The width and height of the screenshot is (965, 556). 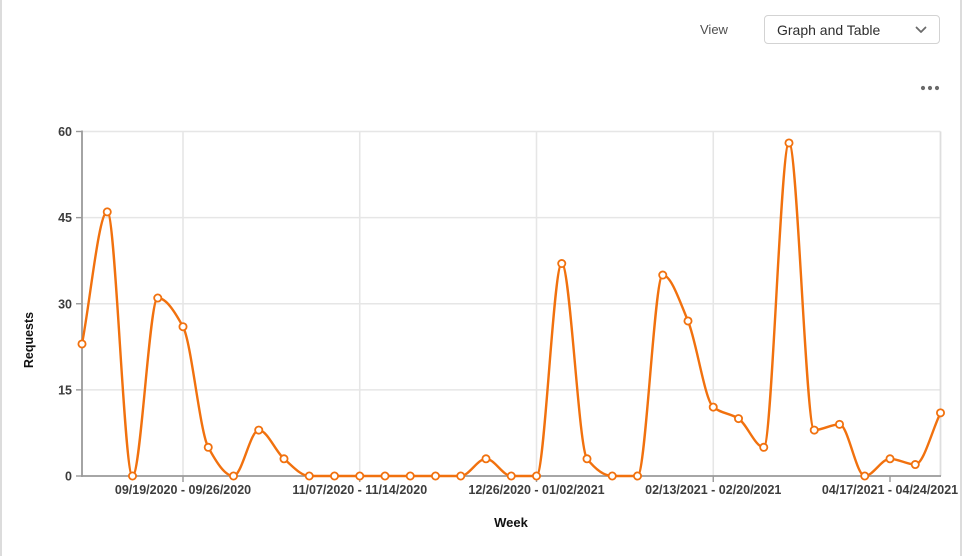 I want to click on x-tick-label: 12/26/2020 - 01/02/2021, so click(x=536, y=490).